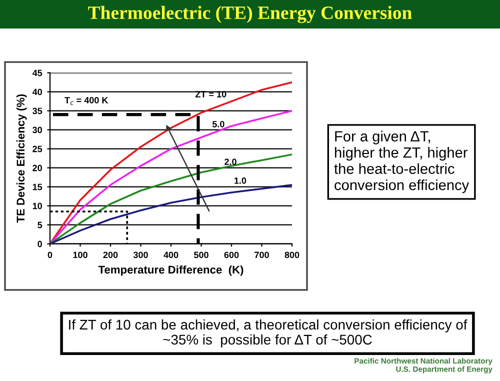 The image size is (500, 381). Describe the element at coordinates (37, 92) in the screenshot. I see `y-tick-label: 40` at that location.